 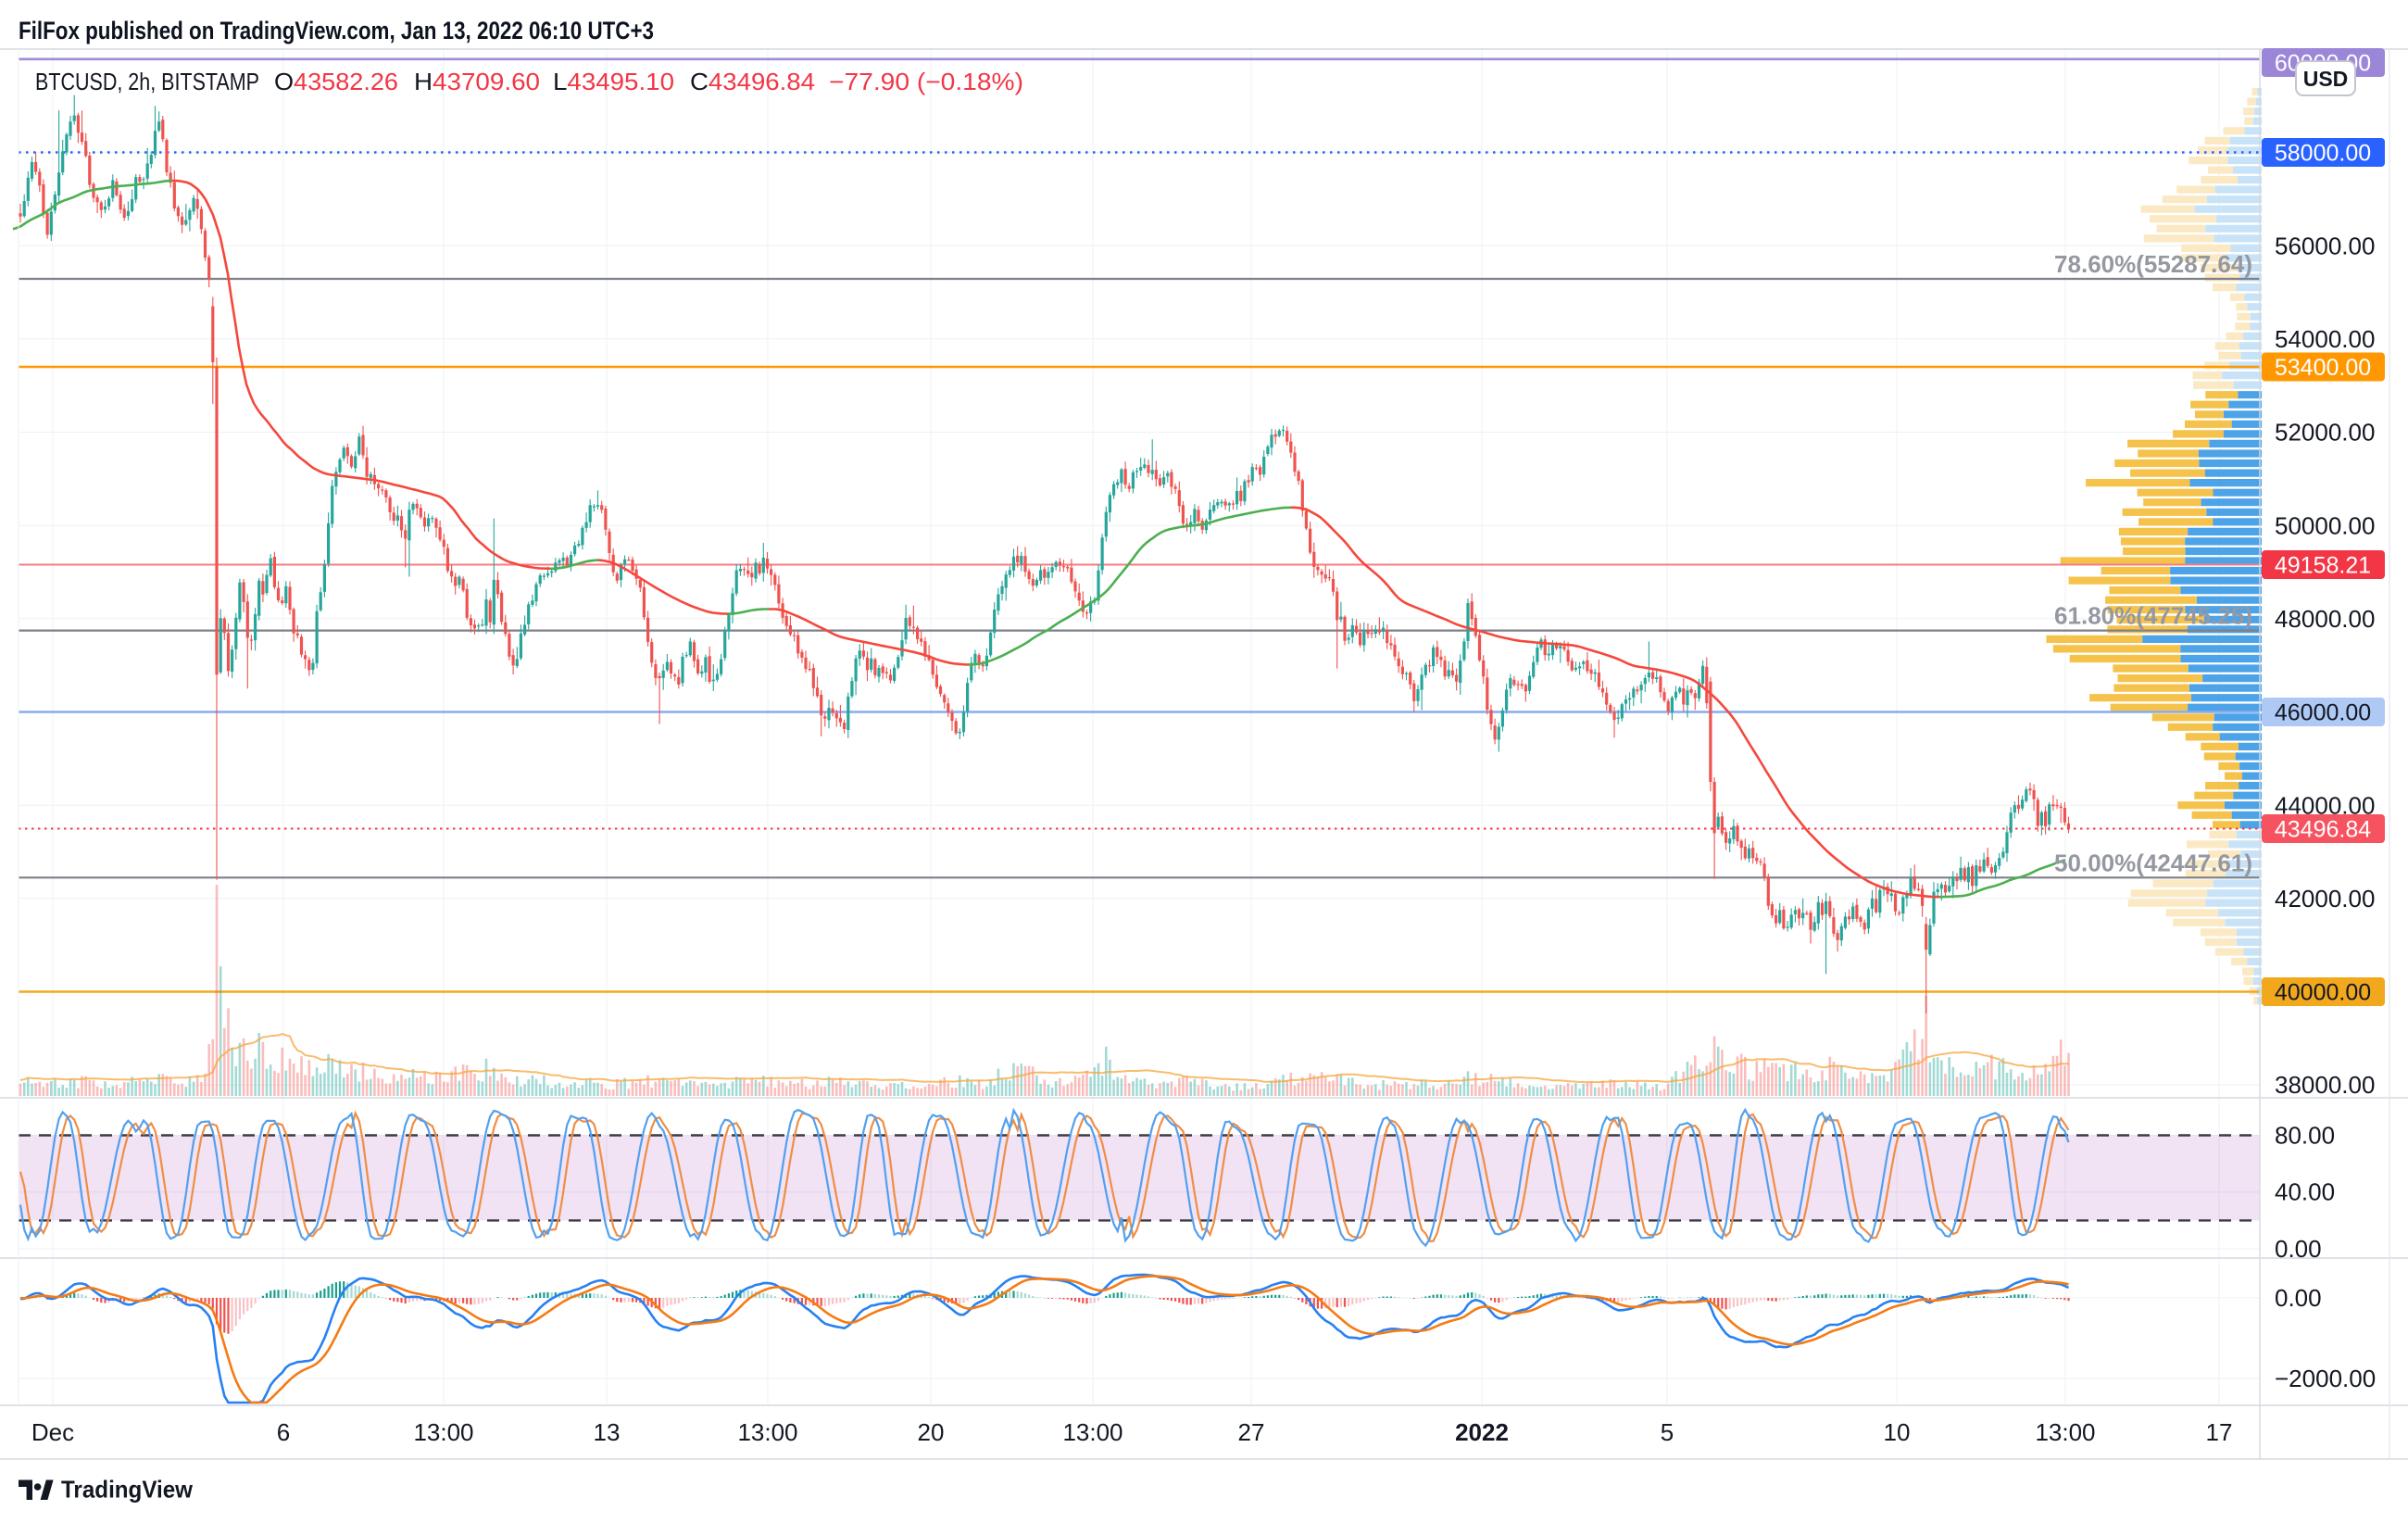 What do you see at coordinates (283, 1432) in the screenshot?
I see `svg-text: 6` at bounding box center [283, 1432].